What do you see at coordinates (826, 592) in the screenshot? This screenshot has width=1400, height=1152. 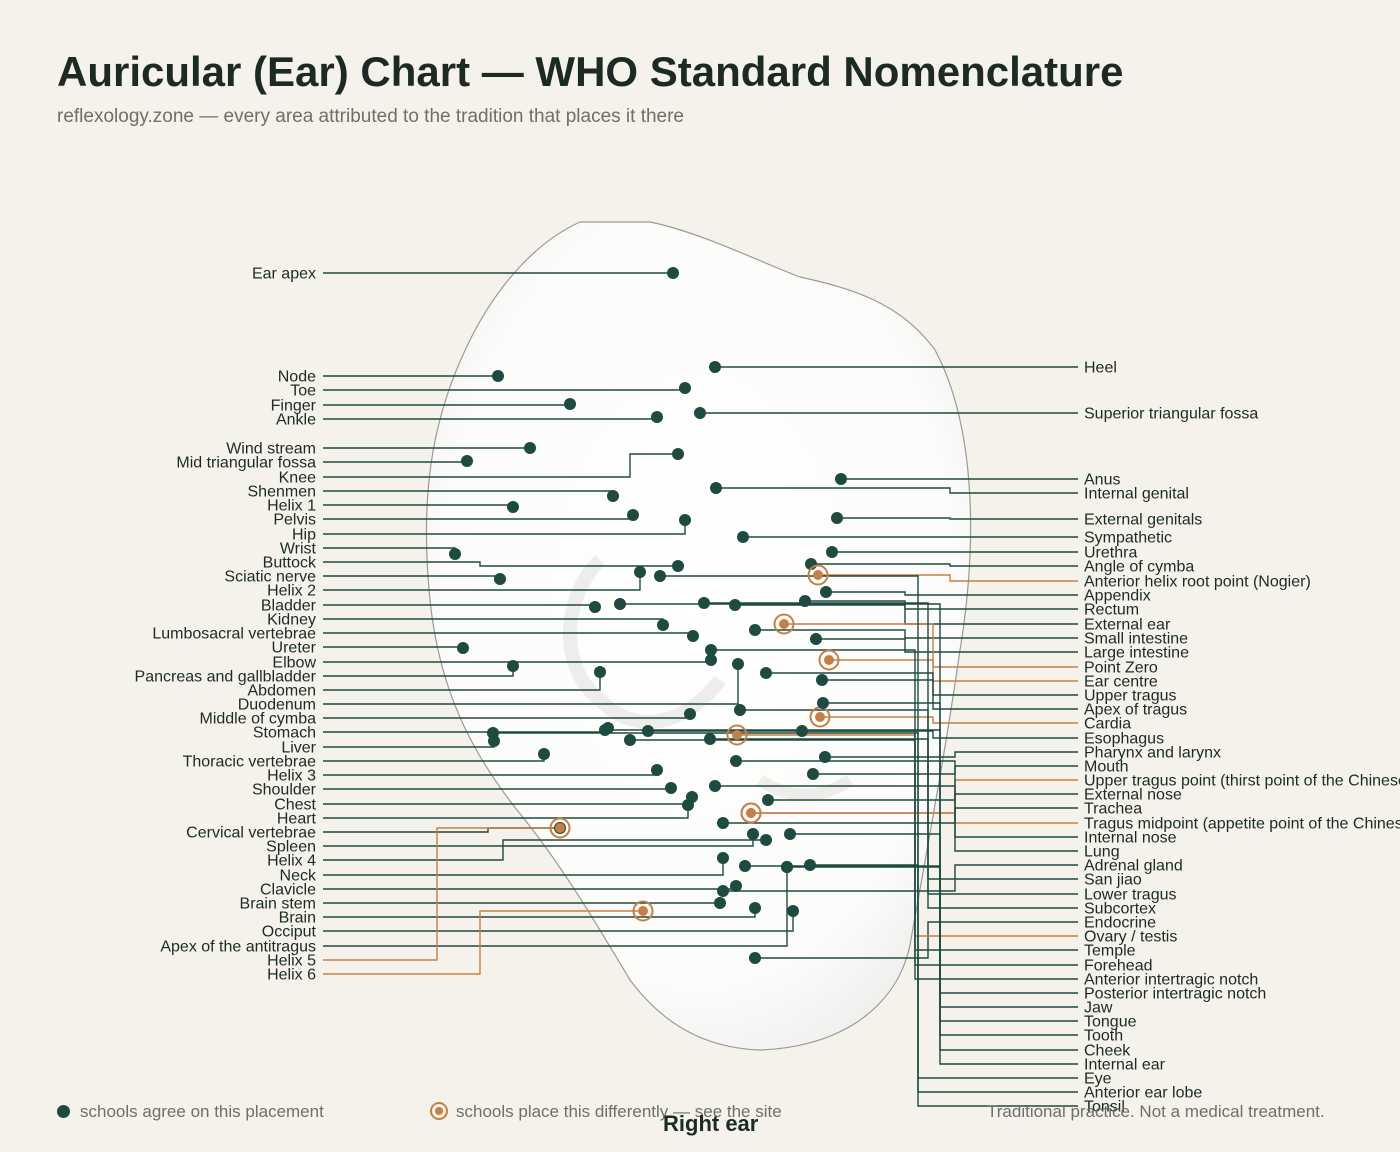 I see `point-appendix` at bounding box center [826, 592].